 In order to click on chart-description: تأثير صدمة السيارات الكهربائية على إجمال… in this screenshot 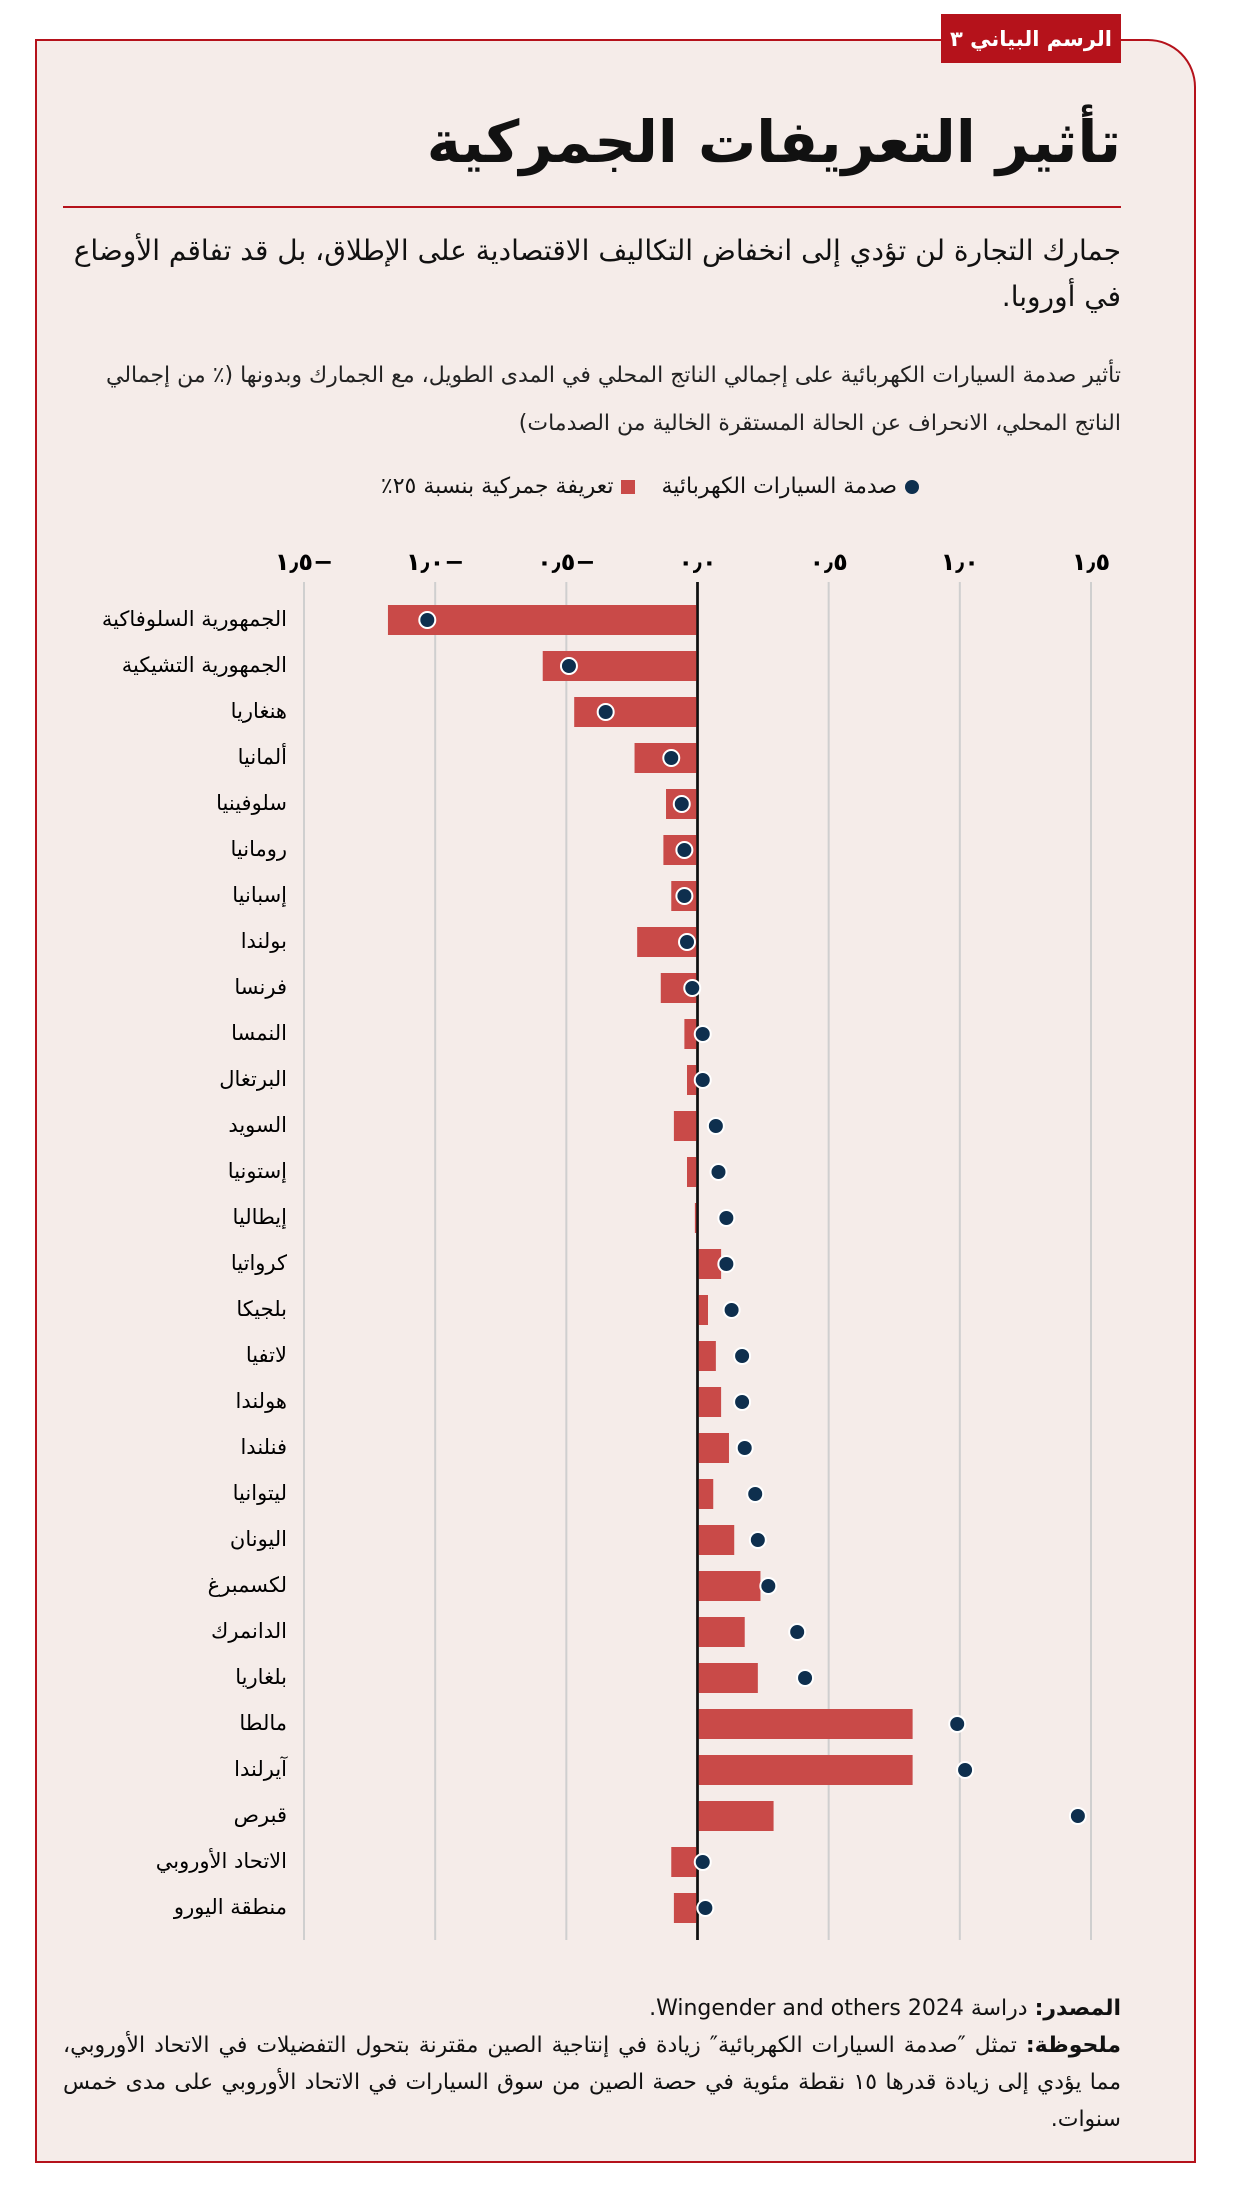, I will do `click(613, 399)`.